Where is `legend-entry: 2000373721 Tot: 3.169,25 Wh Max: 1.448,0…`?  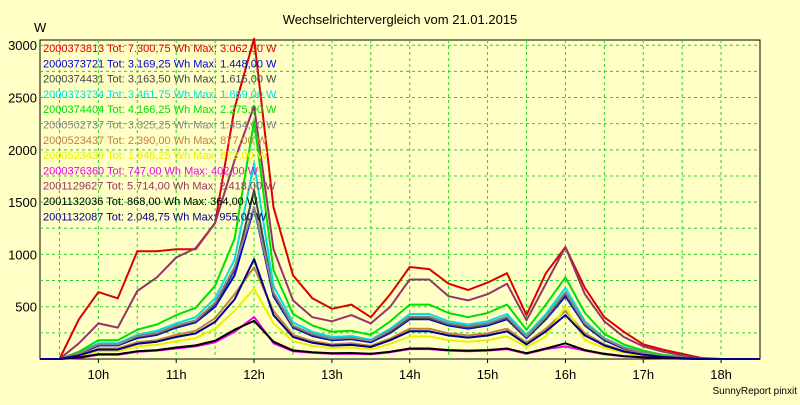
legend-entry: 2000373721 Tot: 3.169,25 Wh Max: 1.448,0… is located at coordinates (160, 64).